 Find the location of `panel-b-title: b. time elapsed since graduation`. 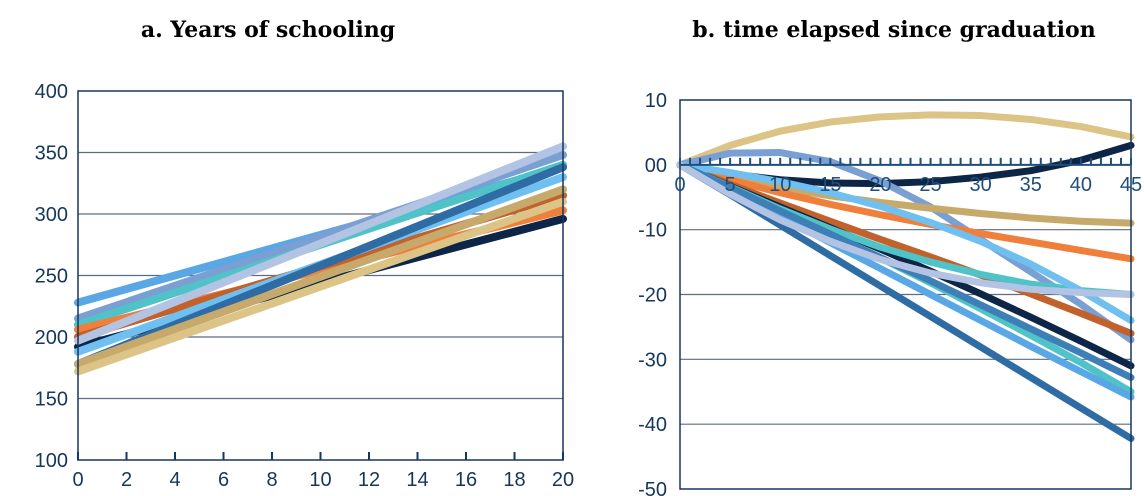

panel-b-title: b. time elapsed since graduation is located at coordinates (893, 30).